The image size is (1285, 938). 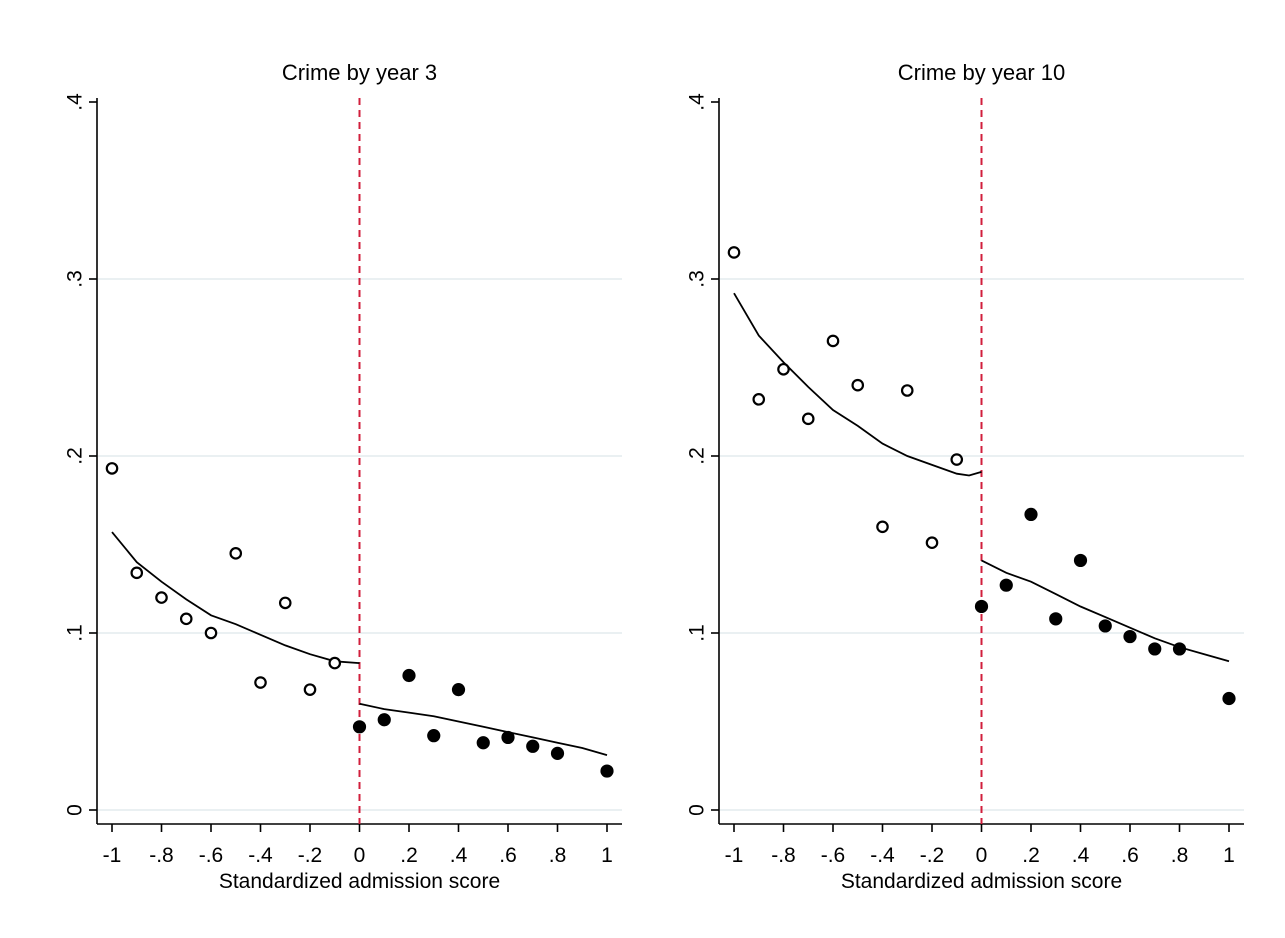 I want to click on chart-title: Crime by year 10, so click(x=982, y=72).